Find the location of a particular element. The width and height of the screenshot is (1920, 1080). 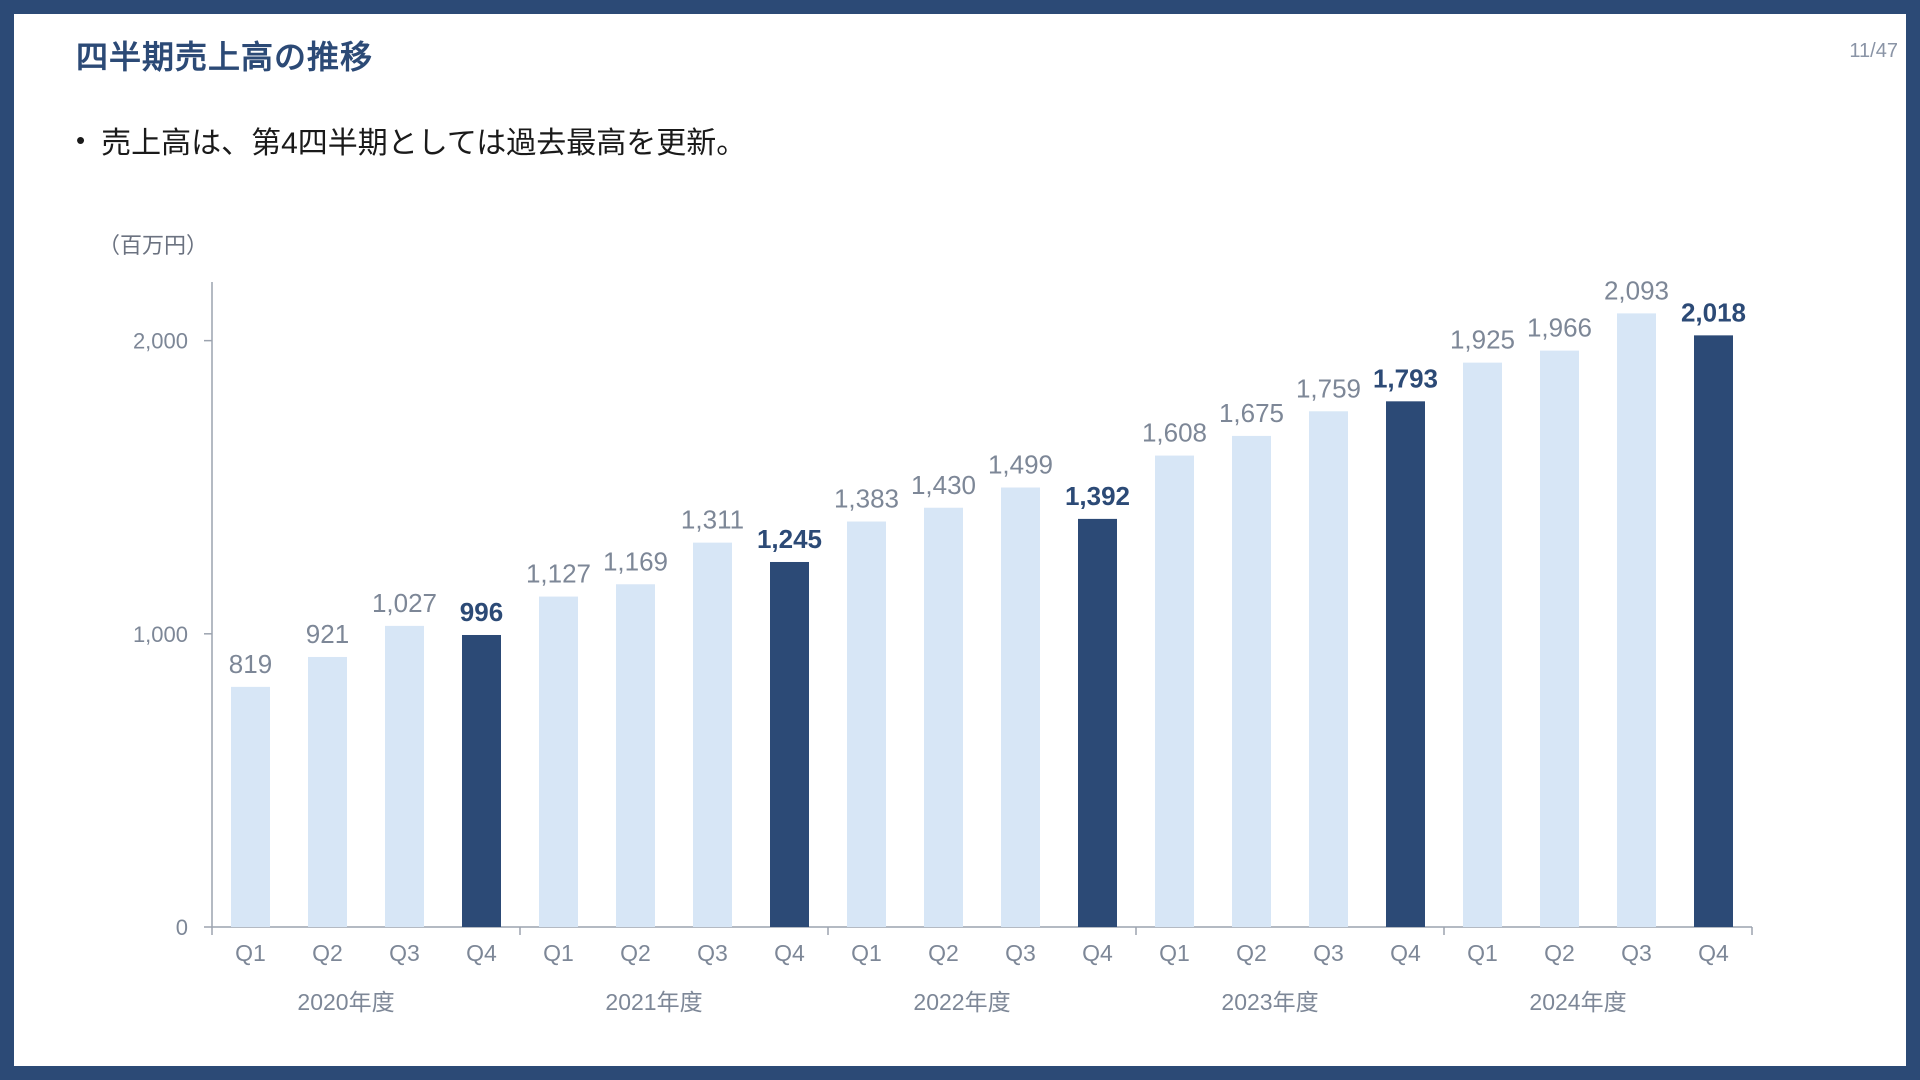

bar-value-label: 1,759 is located at coordinates (1328, 388).